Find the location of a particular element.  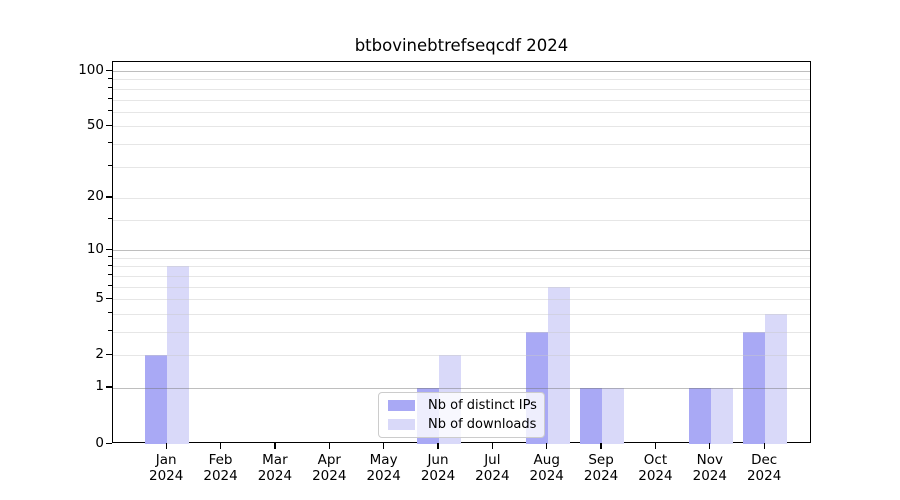

bar-downloads-sep is located at coordinates (613, 415).